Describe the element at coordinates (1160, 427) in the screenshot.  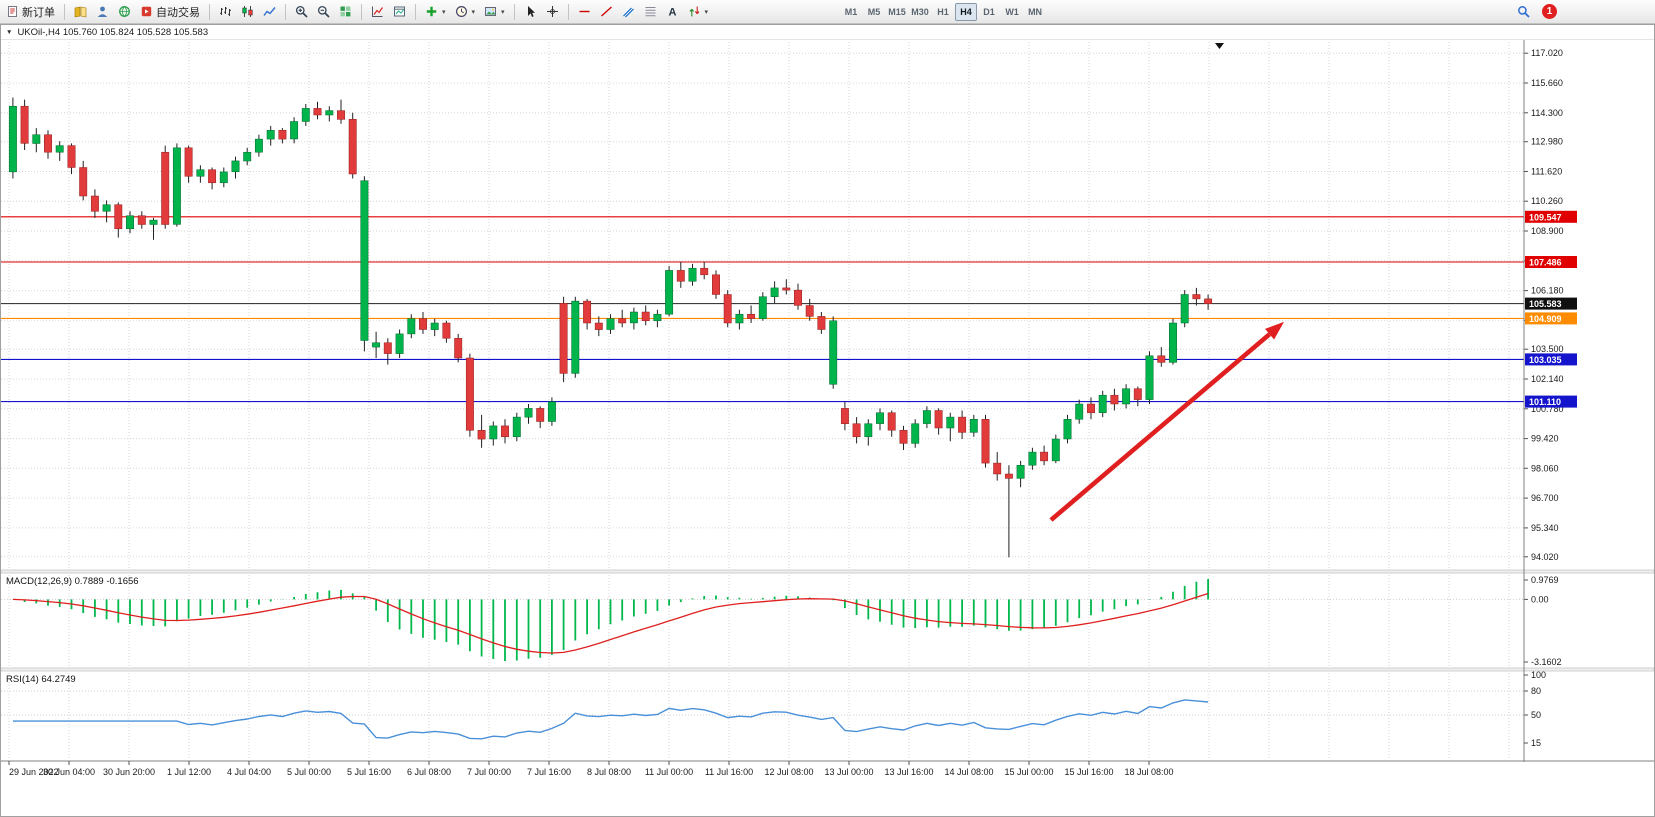
I see `trend-arrow` at that location.